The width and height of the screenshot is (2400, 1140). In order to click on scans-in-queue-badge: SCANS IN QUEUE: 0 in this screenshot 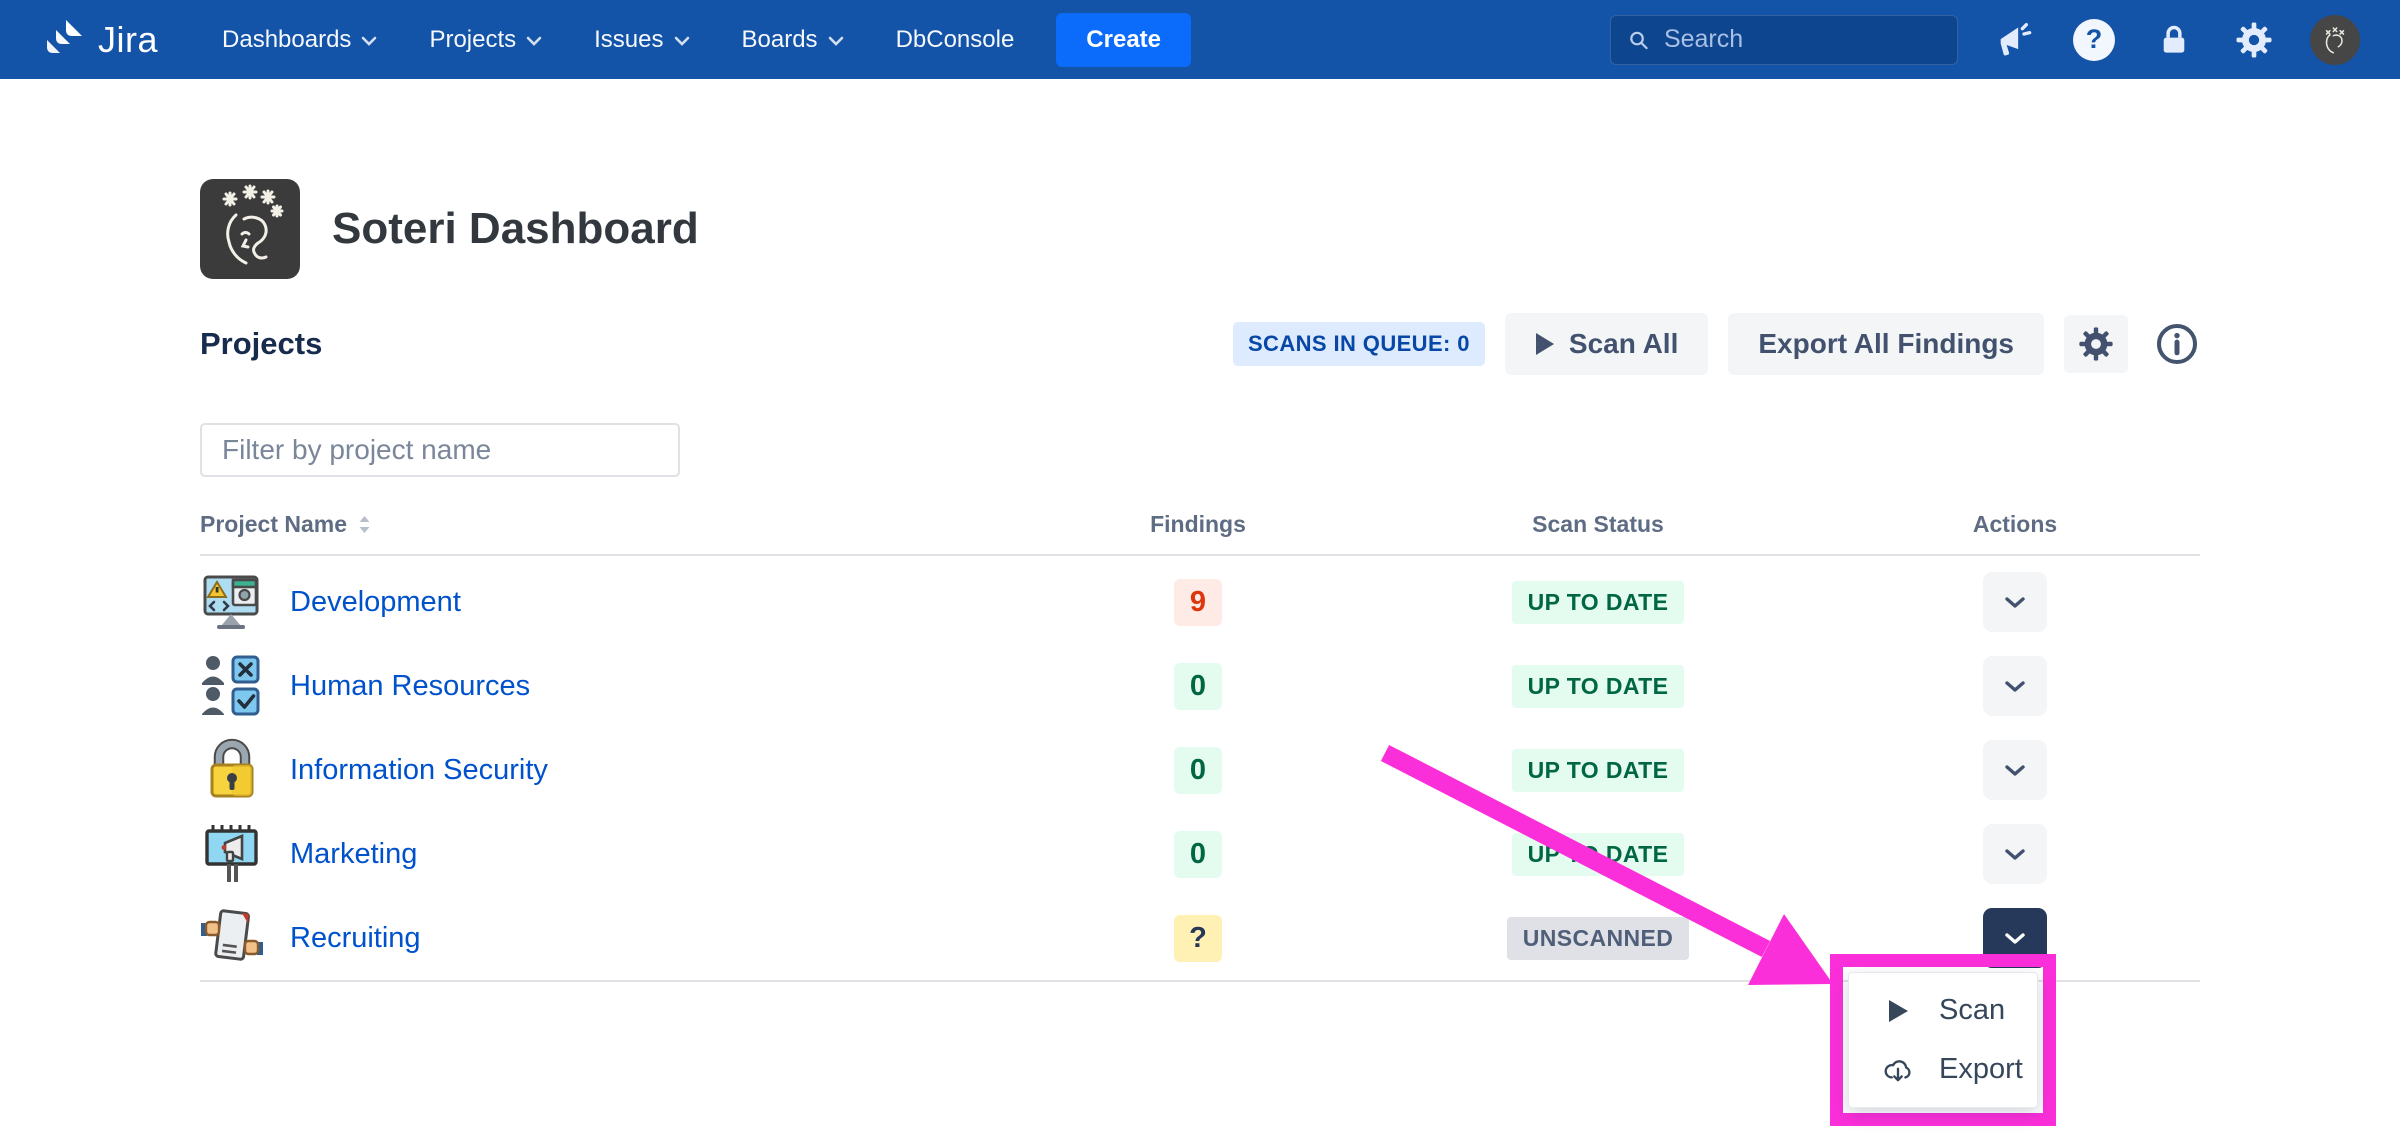, I will do `click(1358, 344)`.